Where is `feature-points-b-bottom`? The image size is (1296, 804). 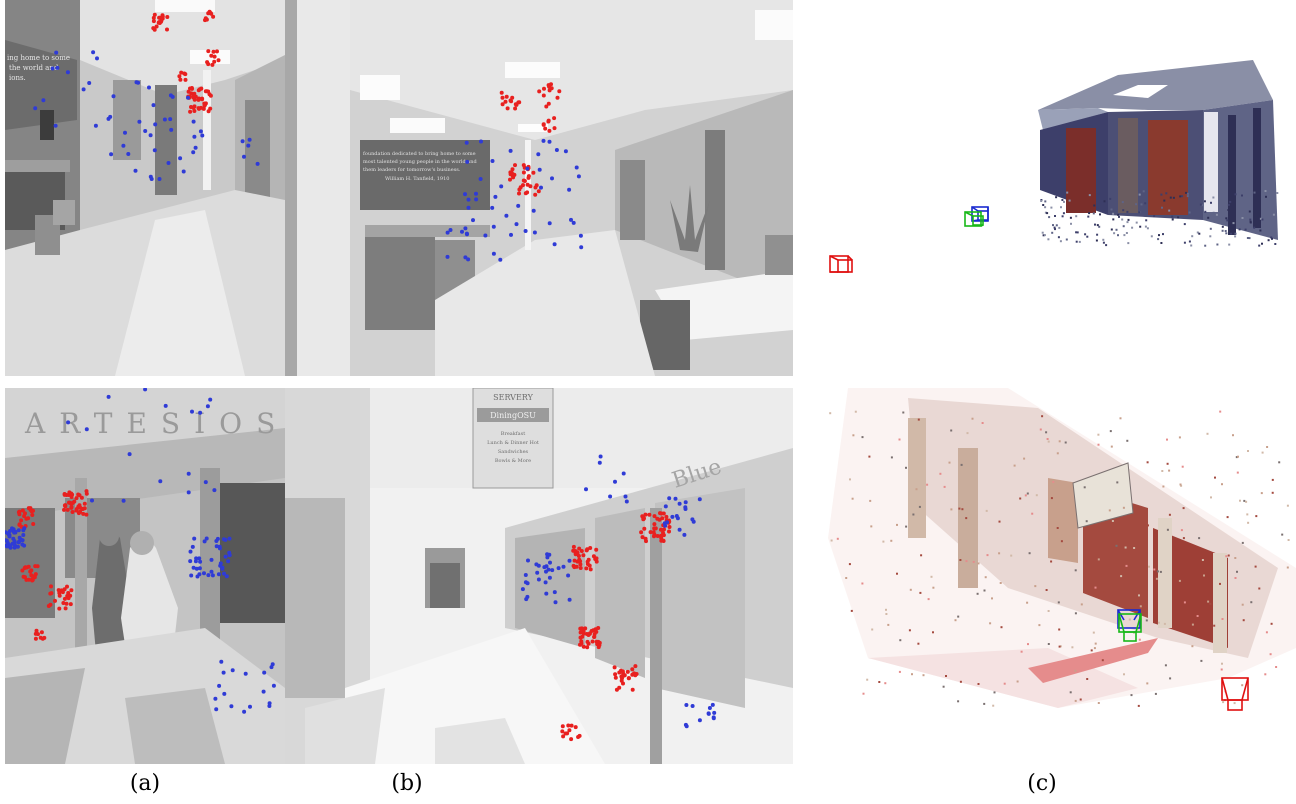 feature-points-b-bottom is located at coordinates (618, 598).